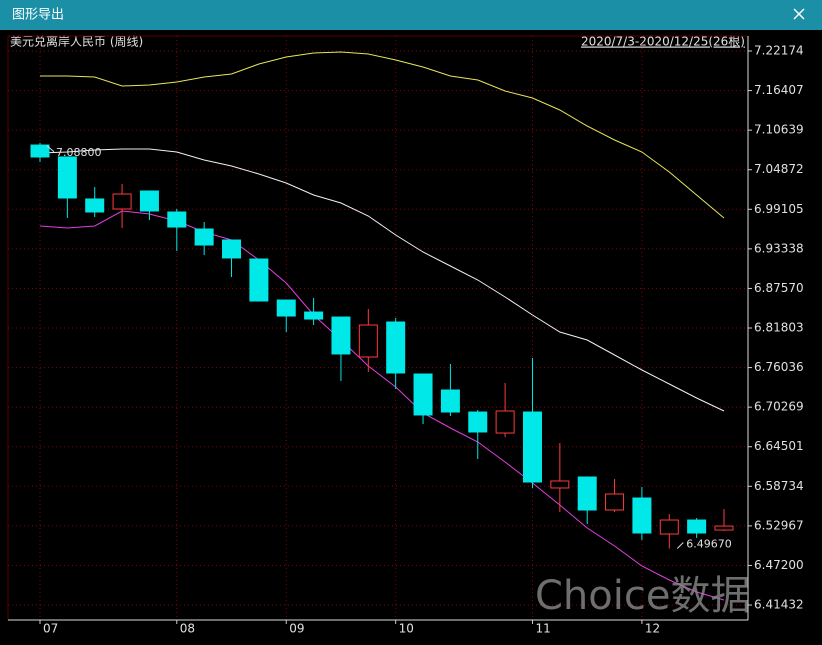  Describe the element at coordinates (50, 629) in the screenshot. I see `x-tick-label: 07` at that location.